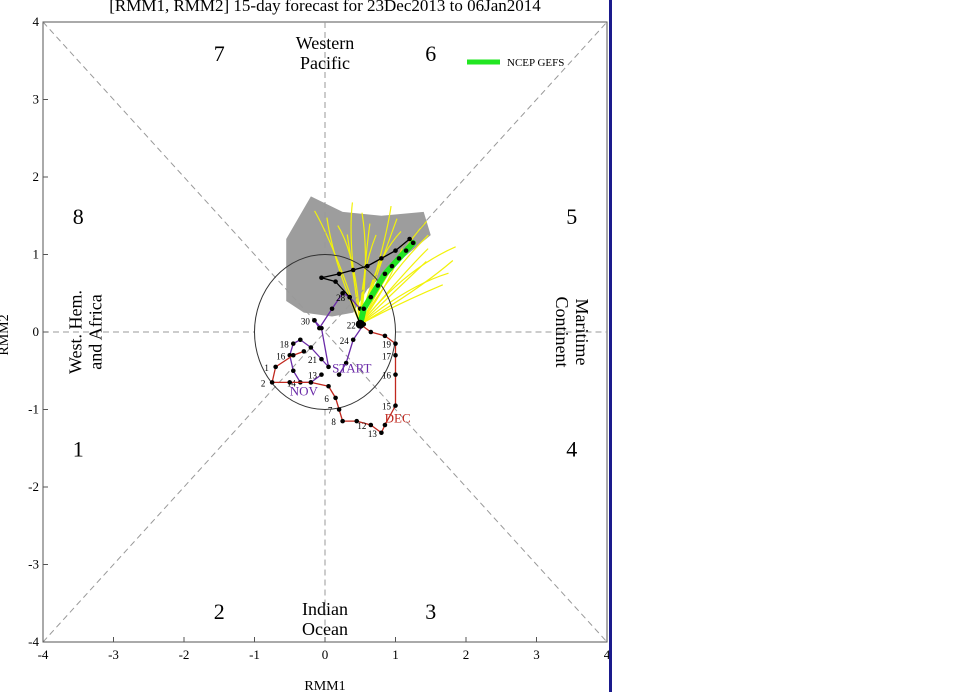  What do you see at coordinates (571, 216) in the screenshot?
I see `phase-label: 5` at bounding box center [571, 216].